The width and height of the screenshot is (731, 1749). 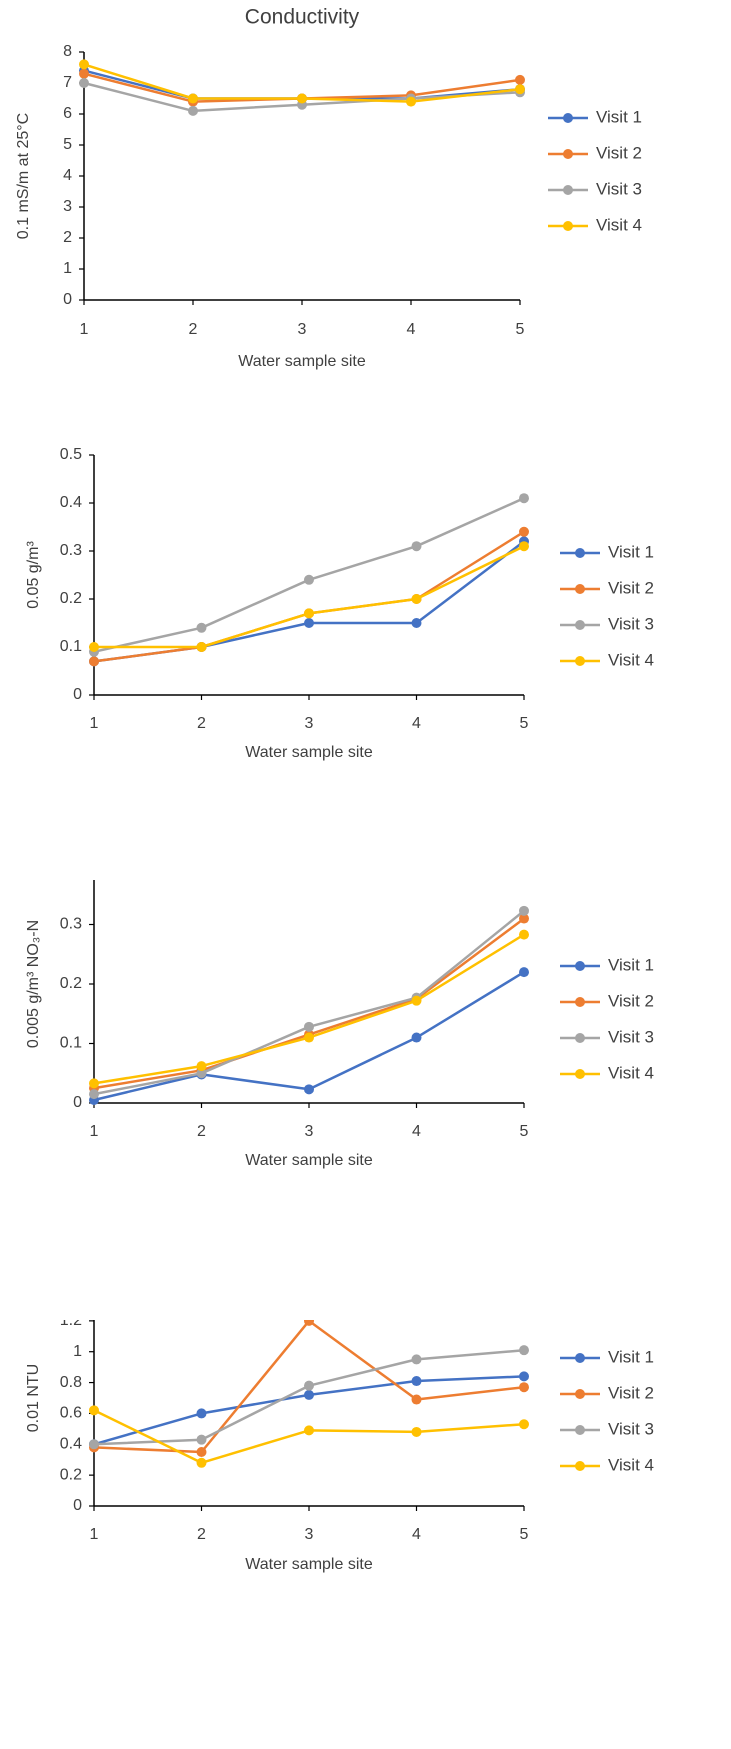 I want to click on x-tick-label: 4, so click(x=416, y=1534).